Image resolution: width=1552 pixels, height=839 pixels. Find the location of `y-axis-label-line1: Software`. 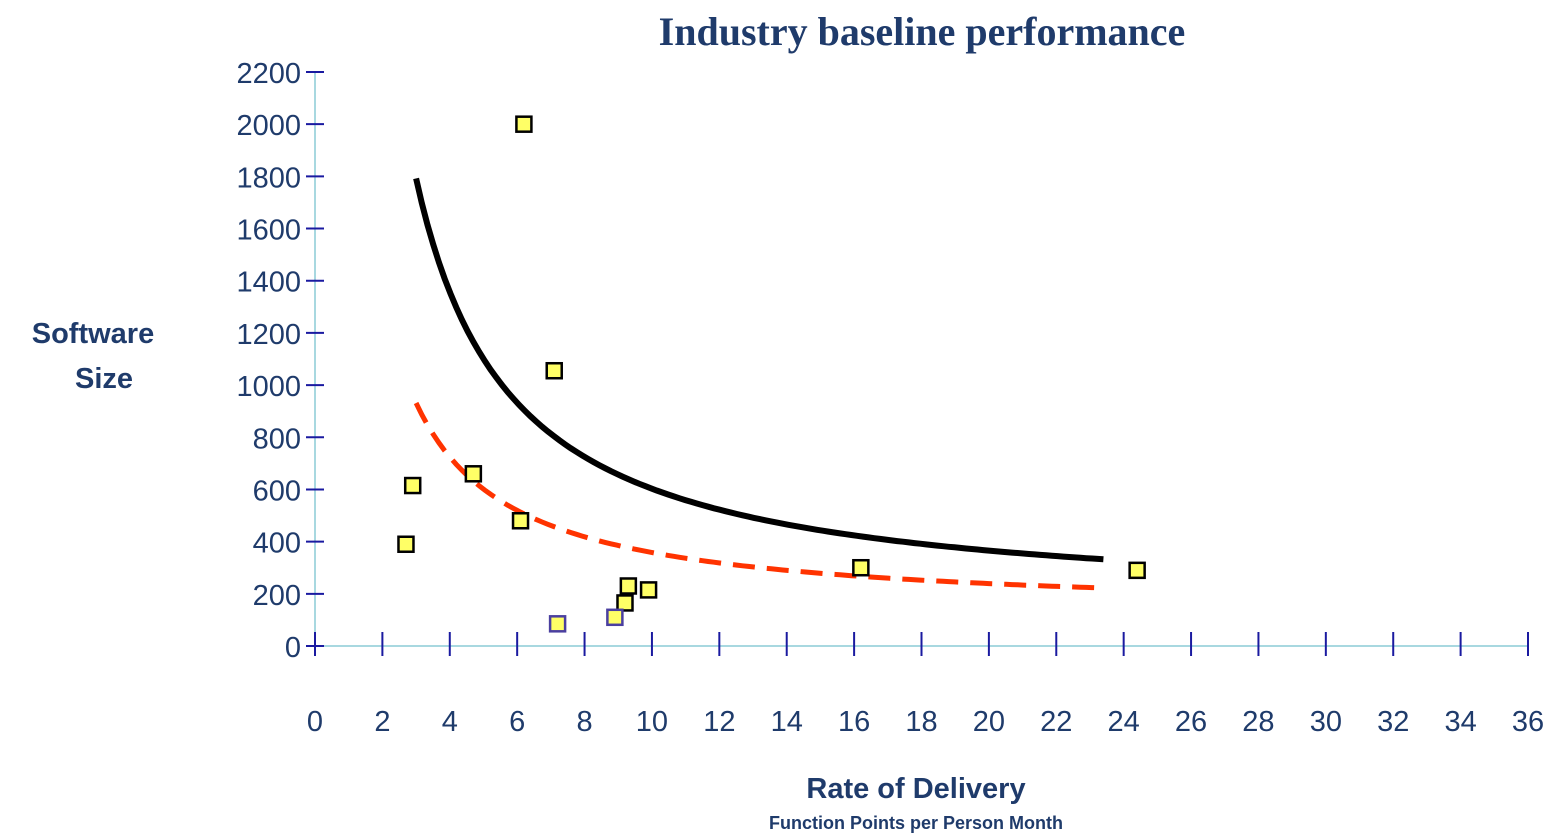

y-axis-label-line1: Software is located at coordinates (93, 334).